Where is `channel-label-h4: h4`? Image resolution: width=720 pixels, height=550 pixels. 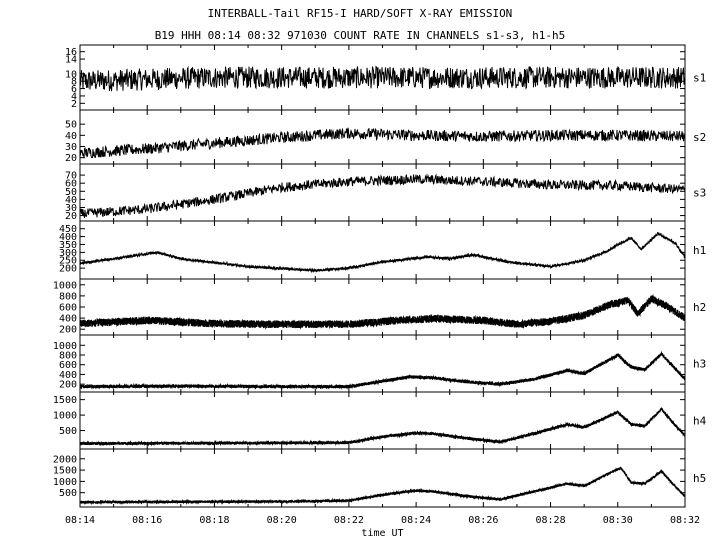
channel-label-h4: h4 is located at coordinates (700, 421).